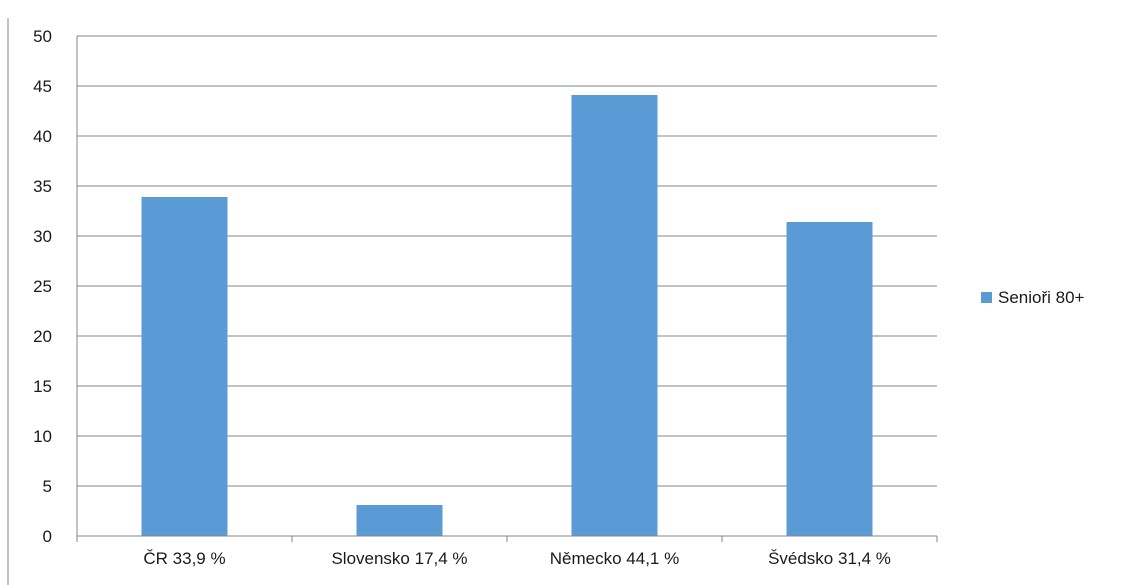 This screenshot has width=1134, height=585. Describe the element at coordinates (829, 558) in the screenshot. I see `x-tick-label: Švédsko 31,4 %` at that location.